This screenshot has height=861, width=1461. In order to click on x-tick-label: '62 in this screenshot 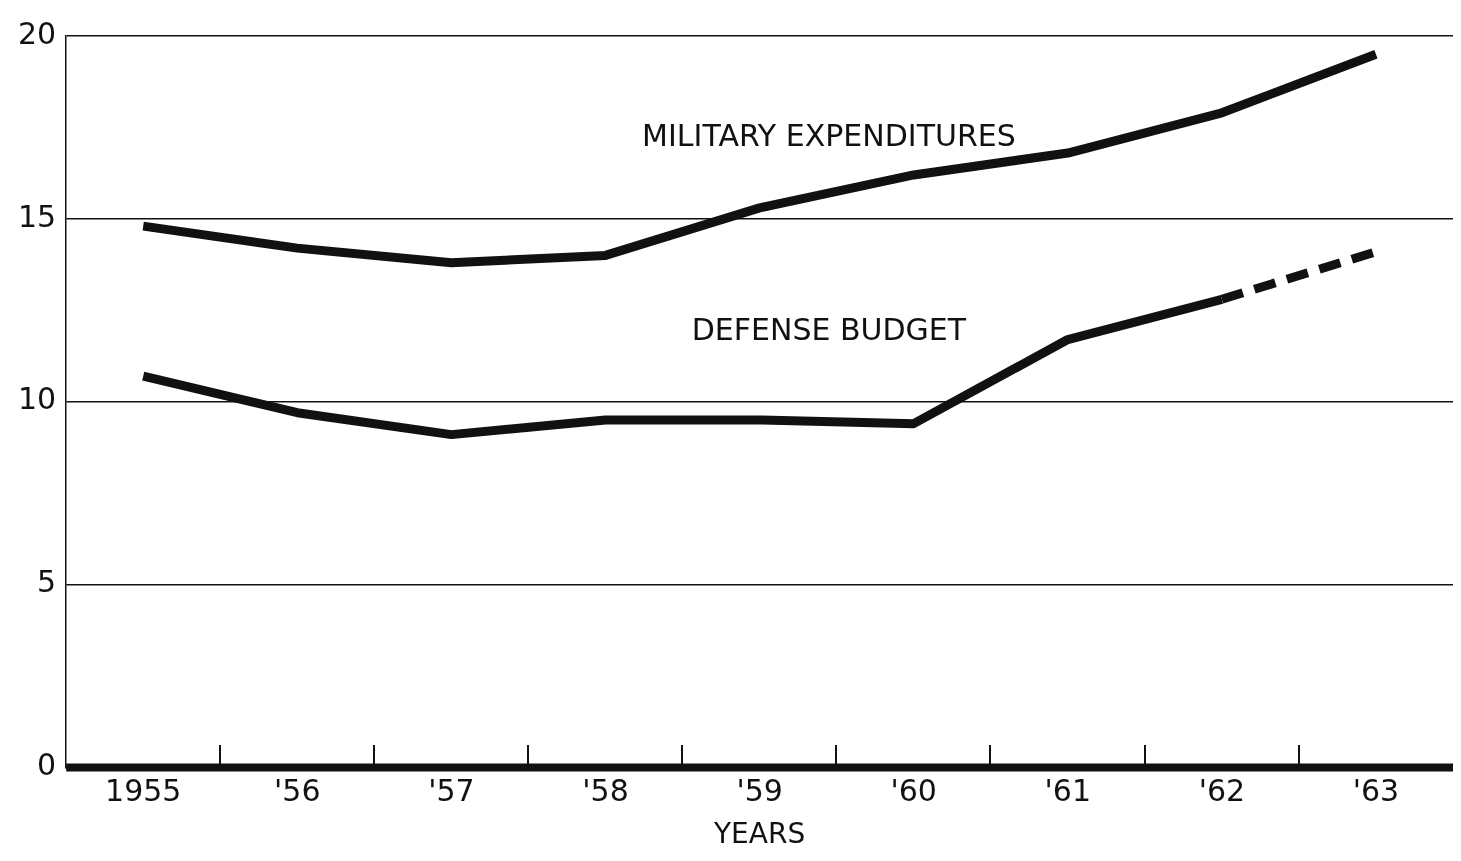, I will do `click(1222, 791)`.